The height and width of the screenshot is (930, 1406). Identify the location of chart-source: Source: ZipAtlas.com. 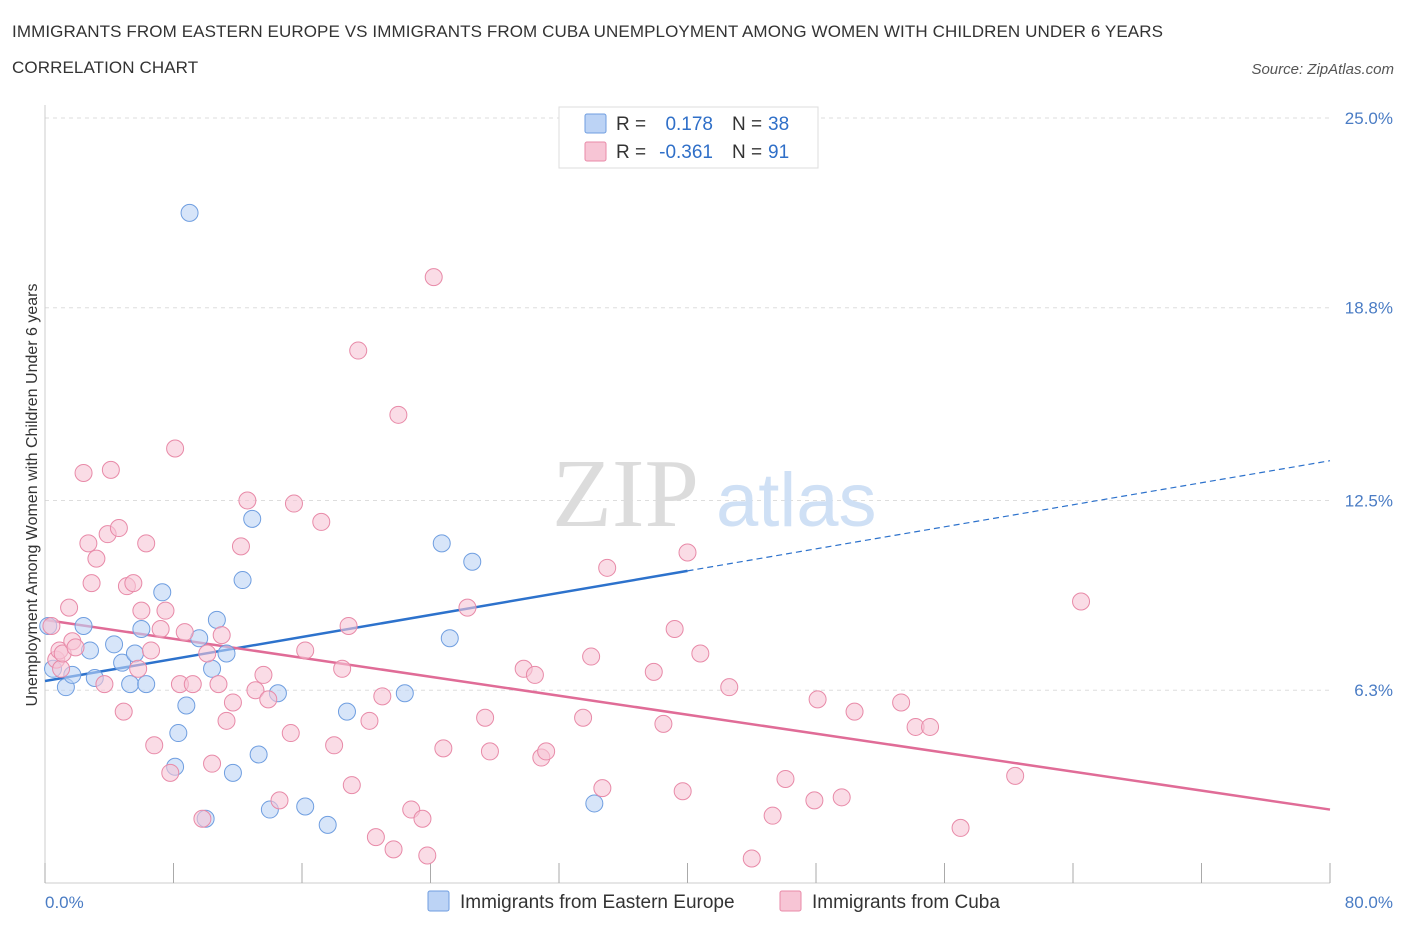
(1322, 69).